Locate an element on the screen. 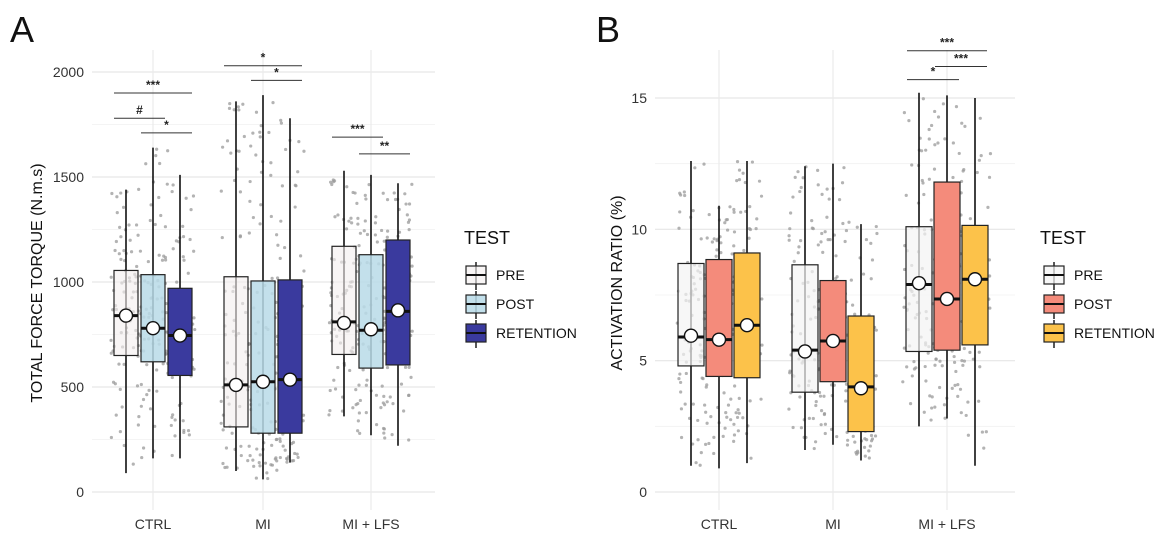 The height and width of the screenshot is (538, 1164). x-tick-label: MI + LFS is located at coordinates (946, 524).